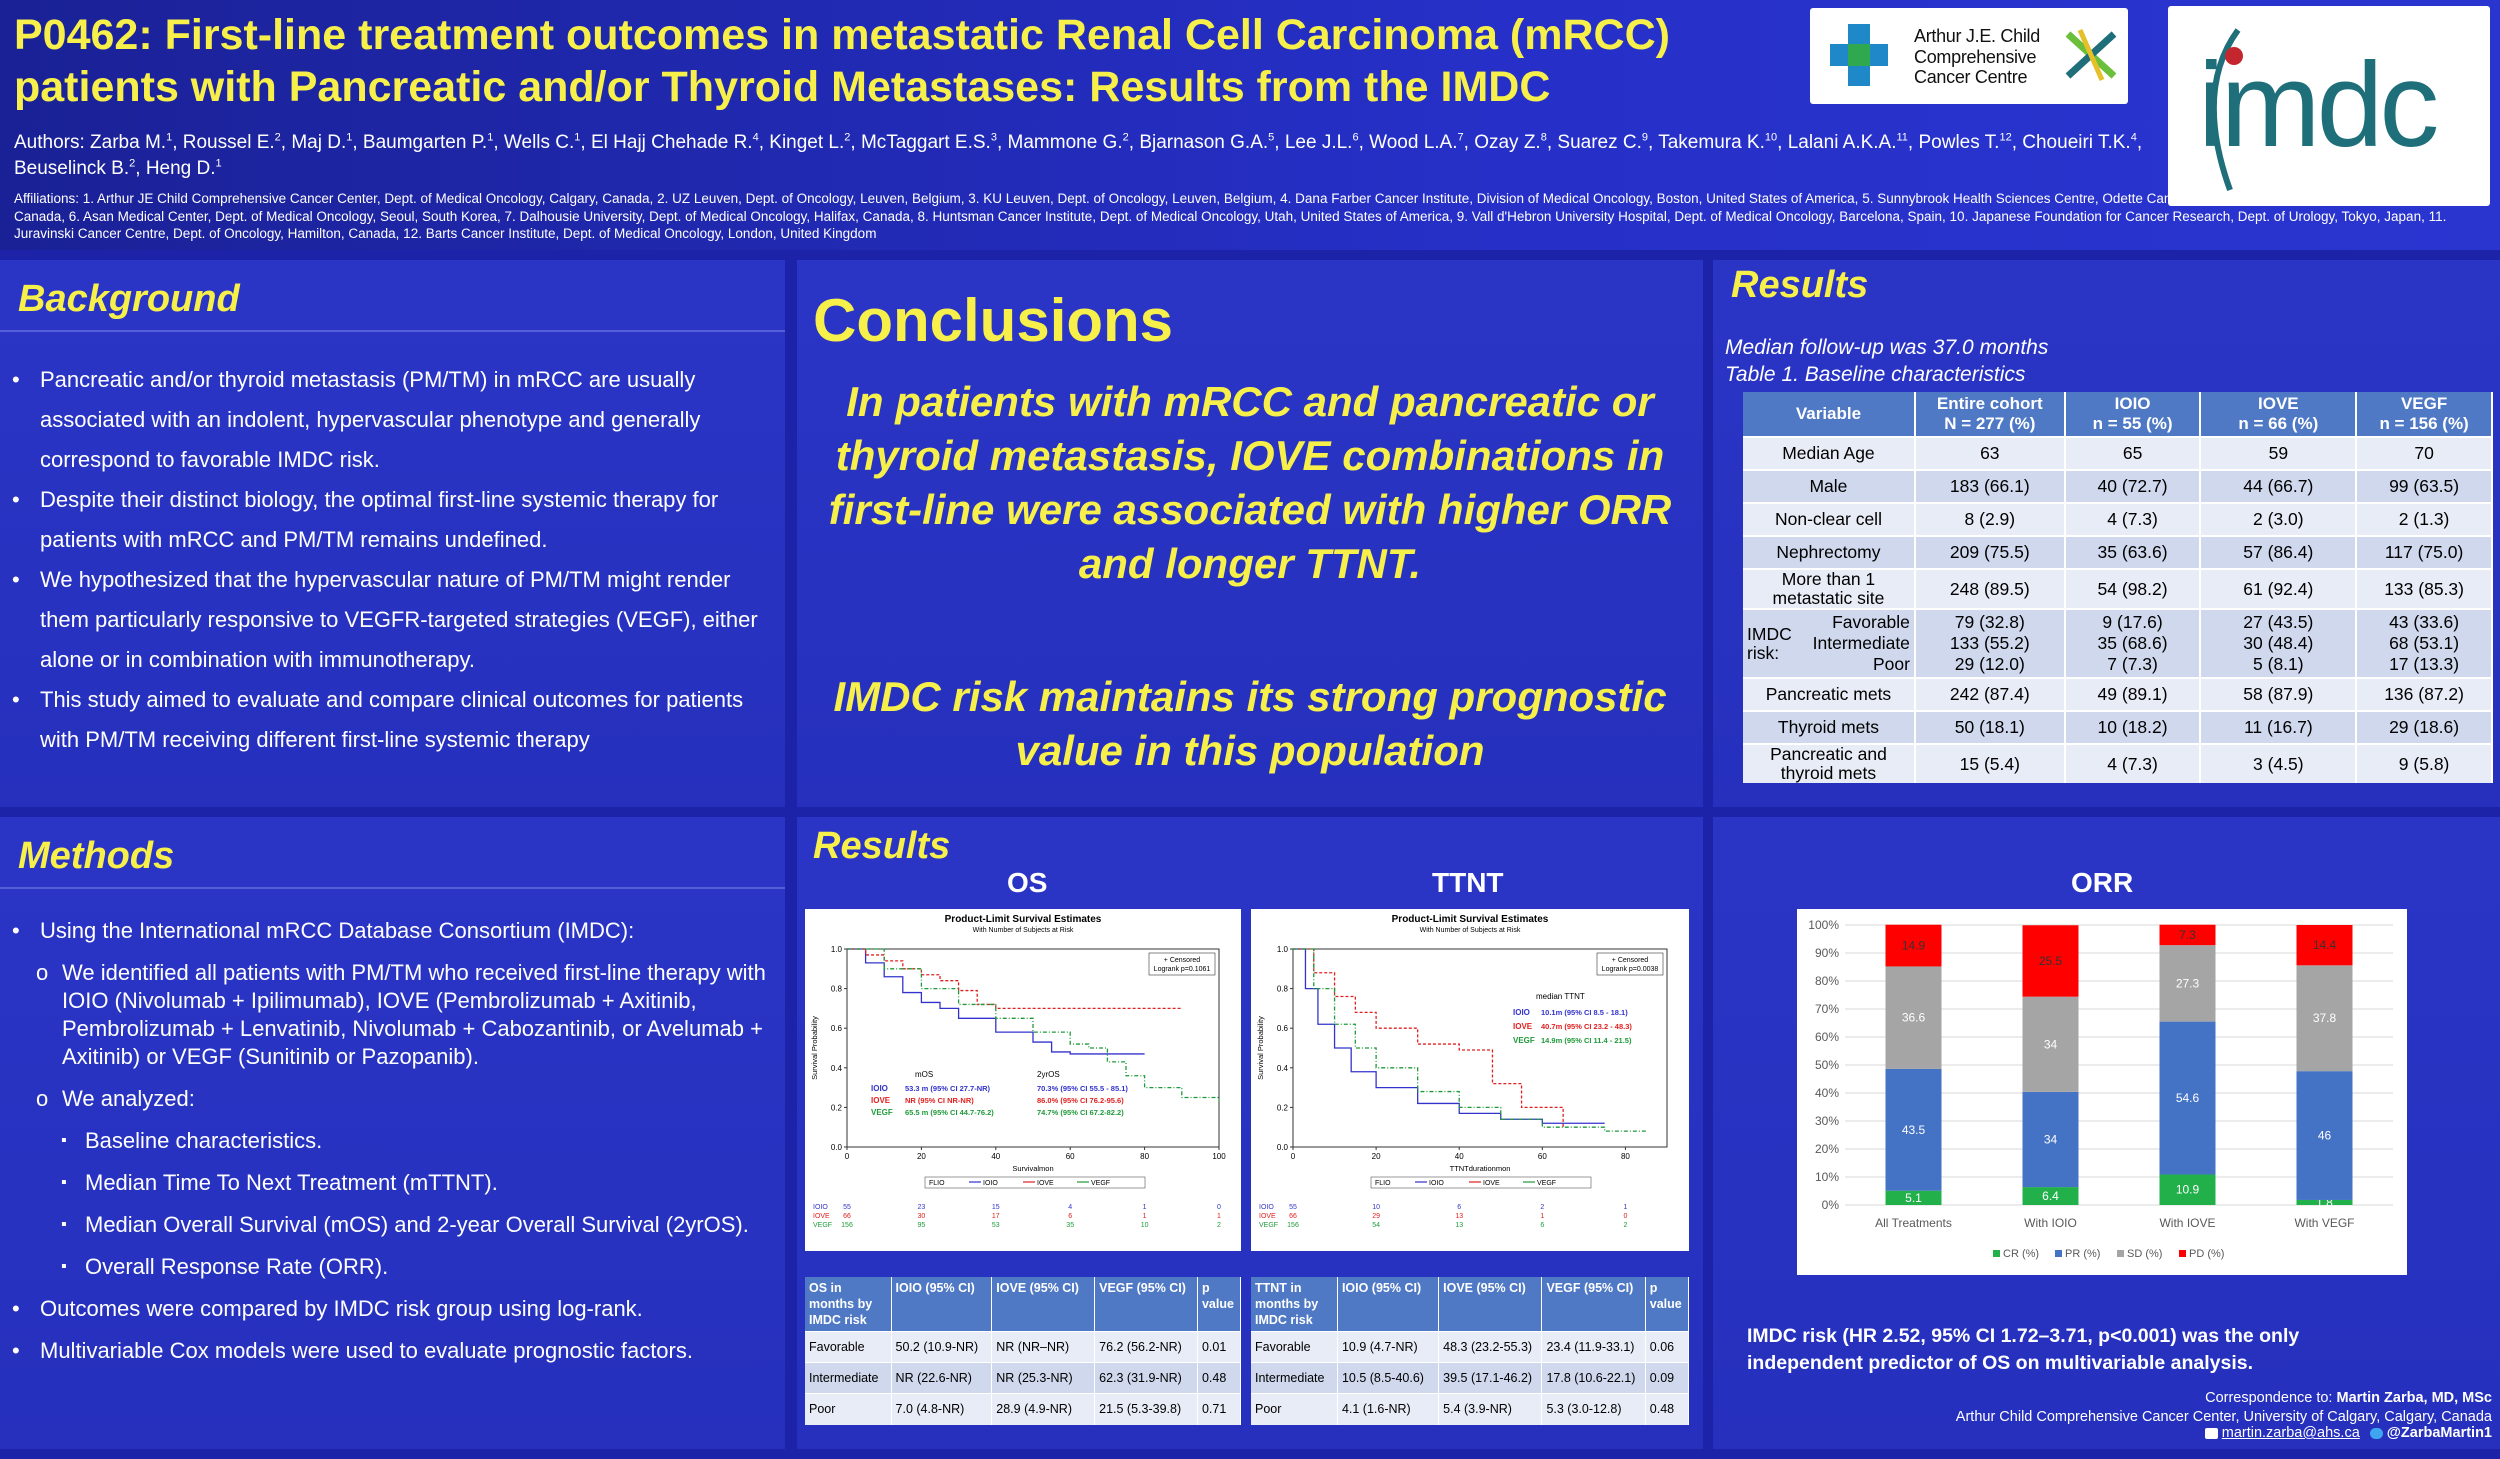 This screenshot has width=2500, height=1459. What do you see at coordinates (1829, 519) in the screenshot?
I see `table-cell: Non-clear cell` at bounding box center [1829, 519].